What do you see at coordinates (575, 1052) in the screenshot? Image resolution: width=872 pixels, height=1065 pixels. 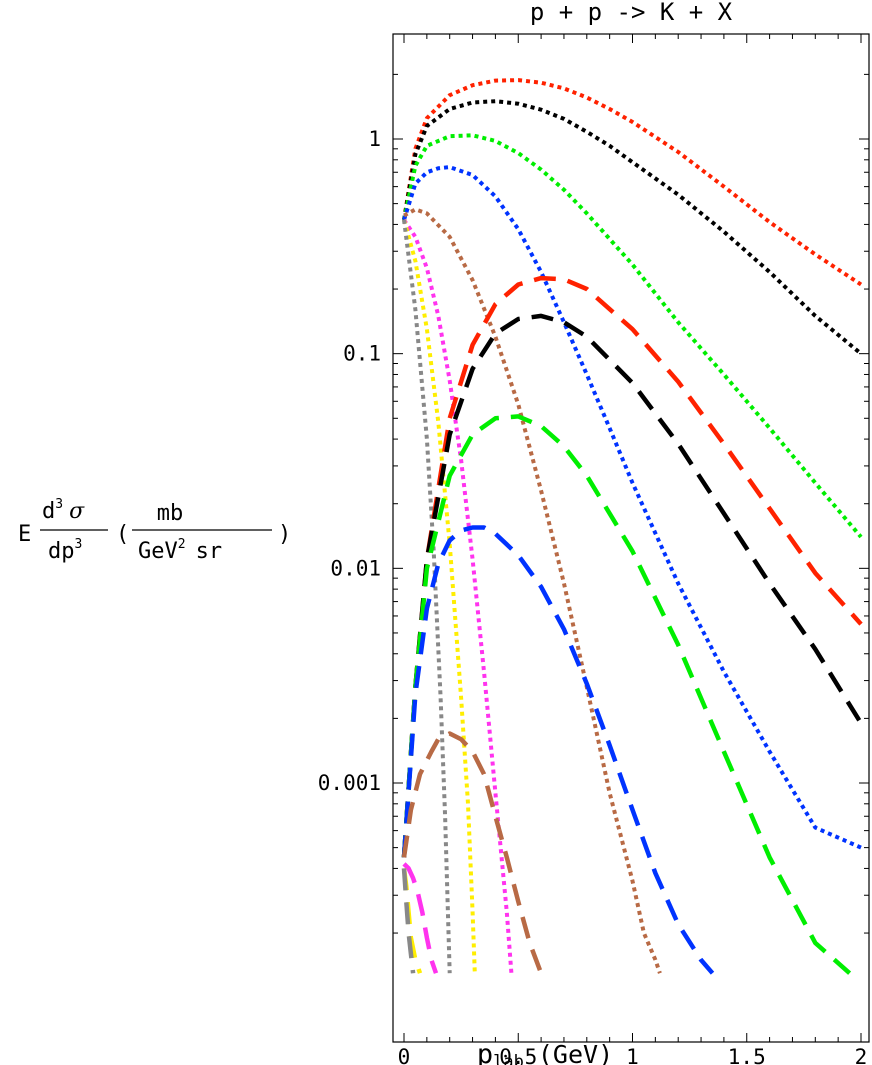 I see `x-axis-label-unit: (GeV)` at bounding box center [575, 1052].